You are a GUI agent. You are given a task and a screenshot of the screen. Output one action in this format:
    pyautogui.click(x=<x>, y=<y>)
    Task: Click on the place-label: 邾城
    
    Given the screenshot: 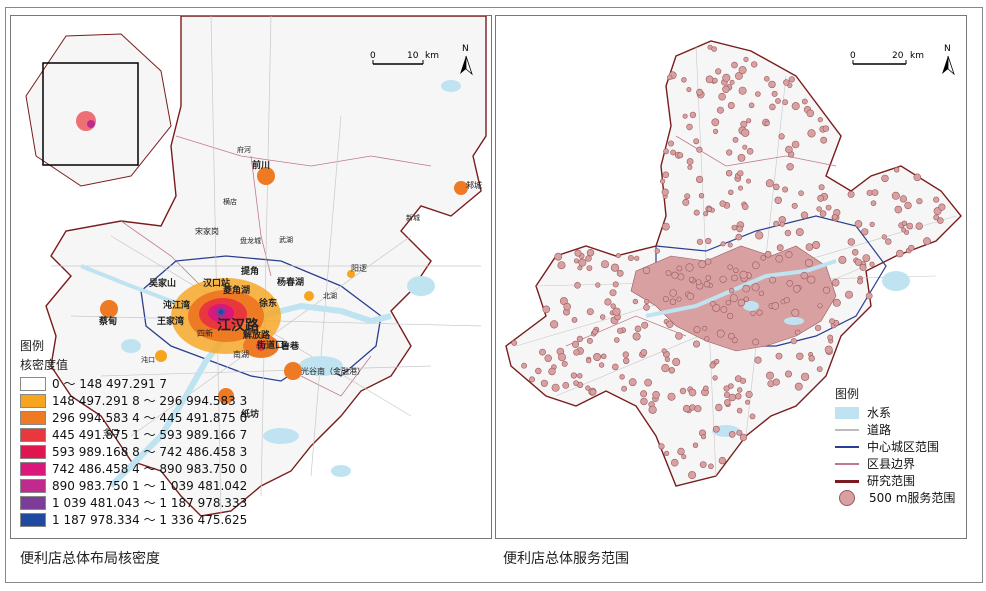 What is the action you would take?
    pyautogui.click(x=474, y=185)
    